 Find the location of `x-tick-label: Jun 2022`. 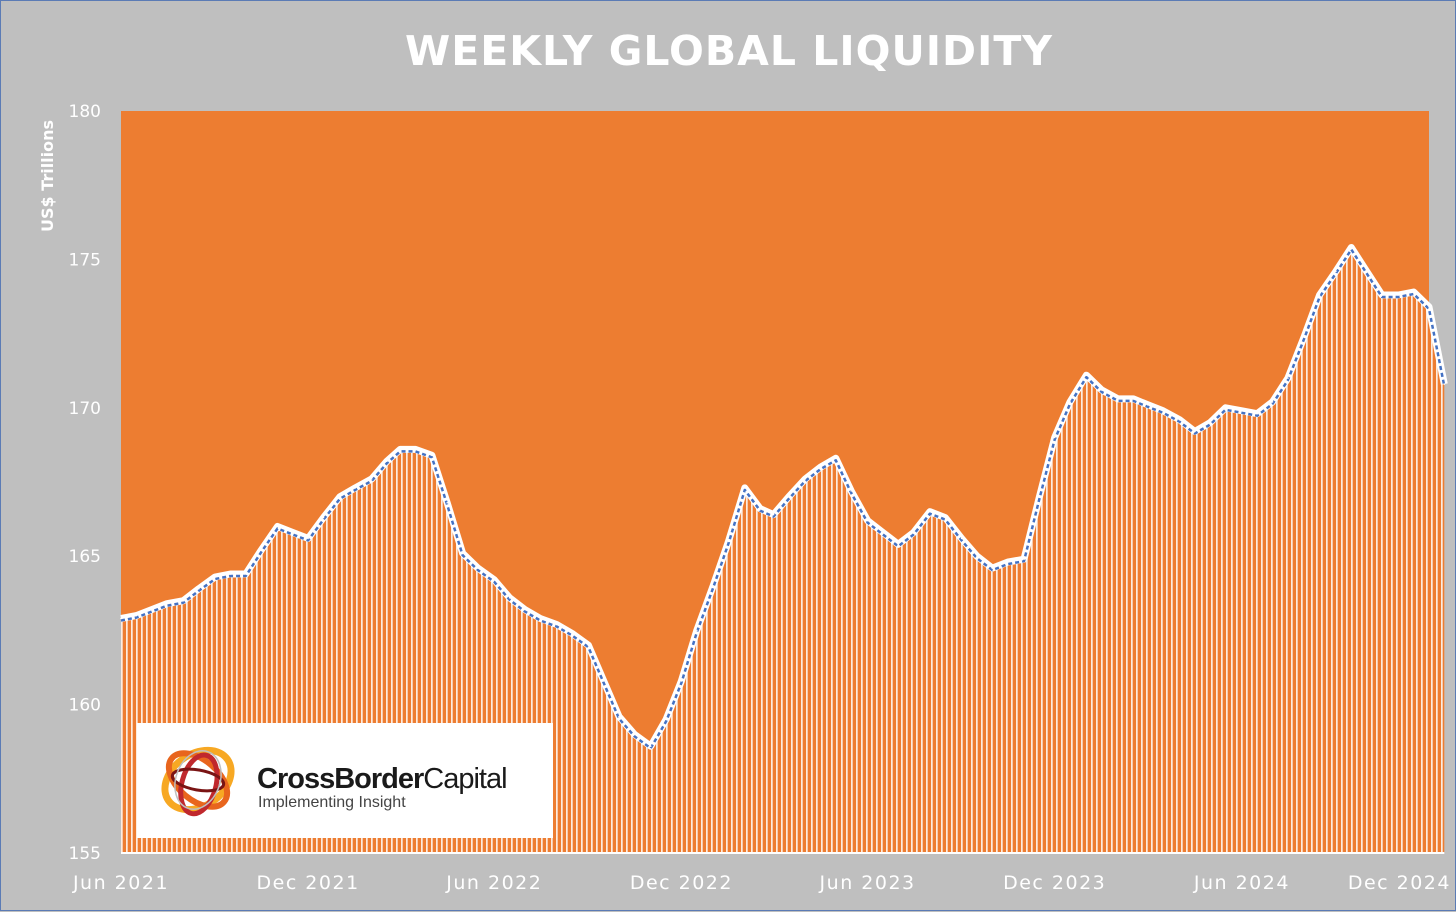

x-tick-label: Jun 2022 is located at coordinates (493, 883).